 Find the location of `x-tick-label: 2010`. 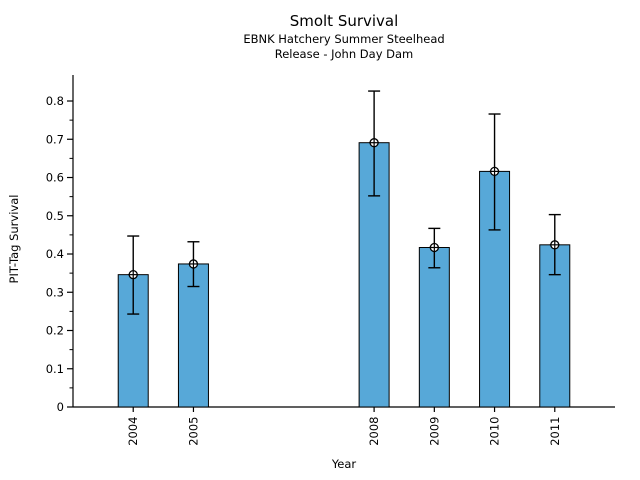

x-tick-label: 2010 is located at coordinates (495, 431).